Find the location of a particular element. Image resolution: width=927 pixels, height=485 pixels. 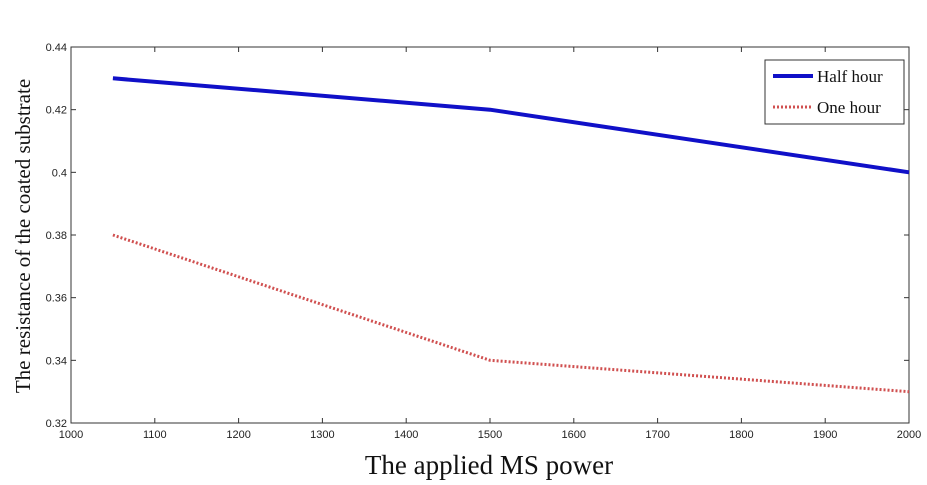

legend-box is located at coordinates (834, 92).